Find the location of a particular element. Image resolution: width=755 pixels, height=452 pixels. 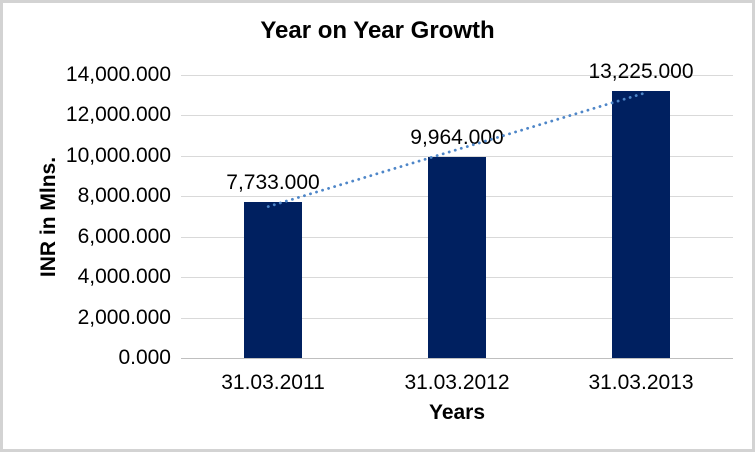

y-tick-label: 12,000.000 is located at coordinates (118, 114).